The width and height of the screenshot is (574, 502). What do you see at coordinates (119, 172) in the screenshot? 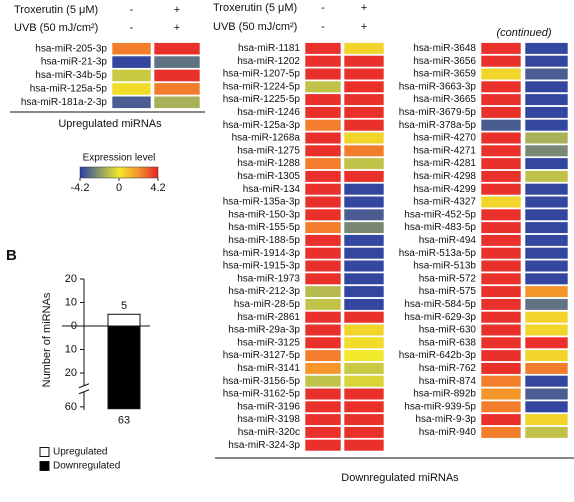
I see `colorbar` at bounding box center [119, 172].